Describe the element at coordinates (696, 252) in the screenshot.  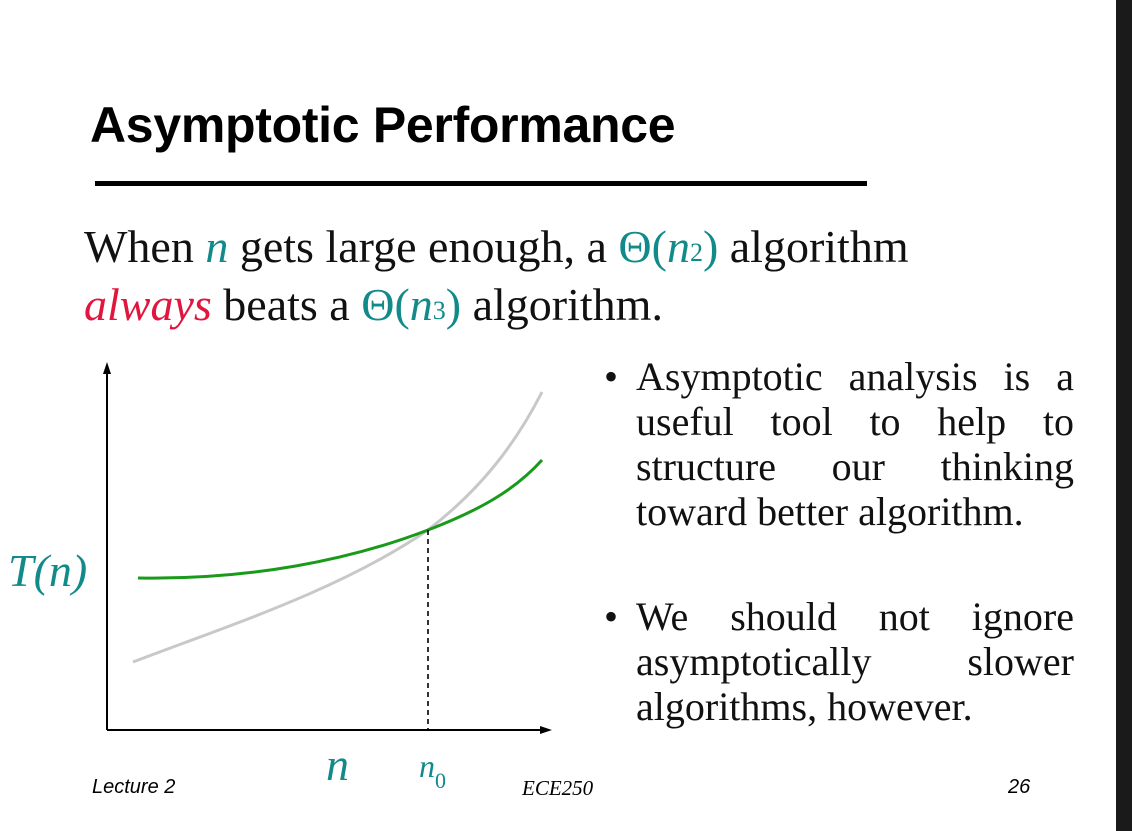
I see `theta-exponent: 2` at that location.